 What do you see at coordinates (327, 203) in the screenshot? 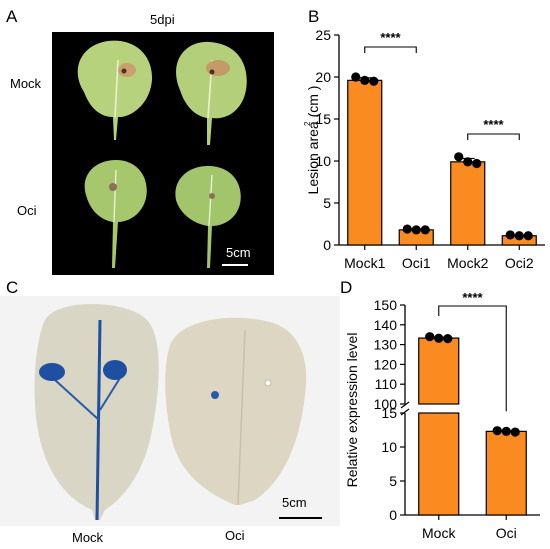
I see `y-tick-label-b: 5` at bounding box center [327, 203].